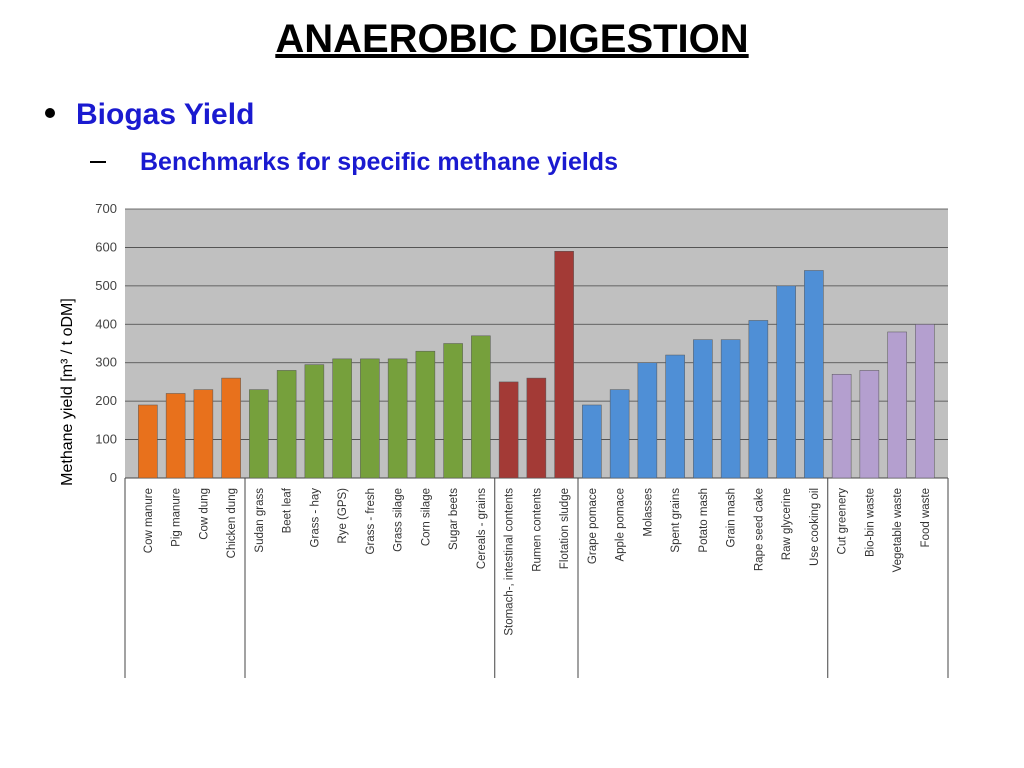 The width and height of the screenshot is (1024, 768). I want to click on y-tick-label: 0, so click(113, 477).